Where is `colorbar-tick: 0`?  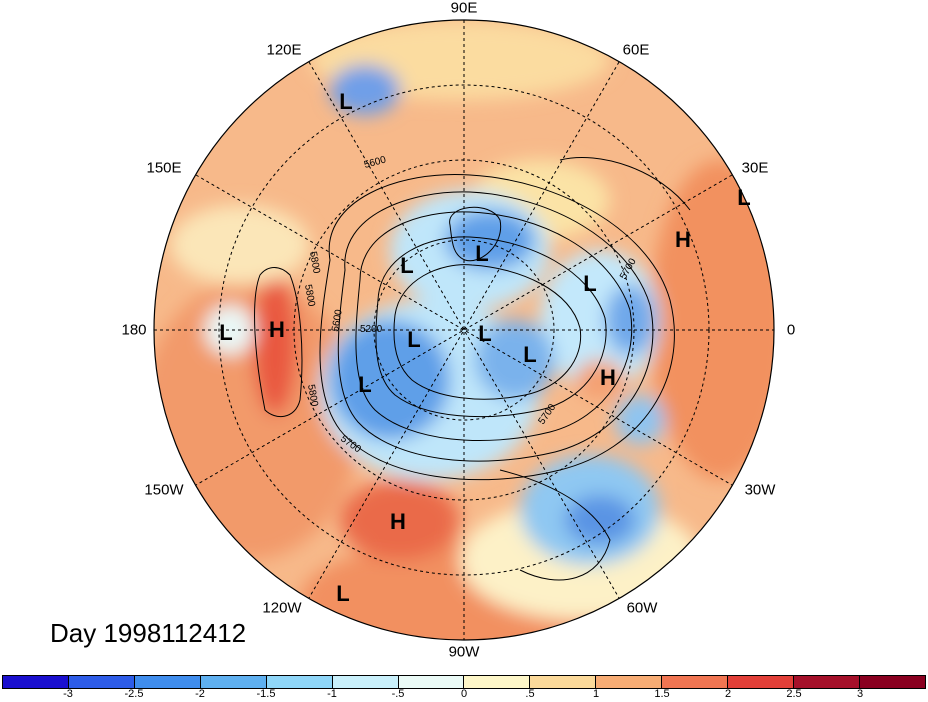 colorbar-tick: 0 is located at coordinates (464, 694).